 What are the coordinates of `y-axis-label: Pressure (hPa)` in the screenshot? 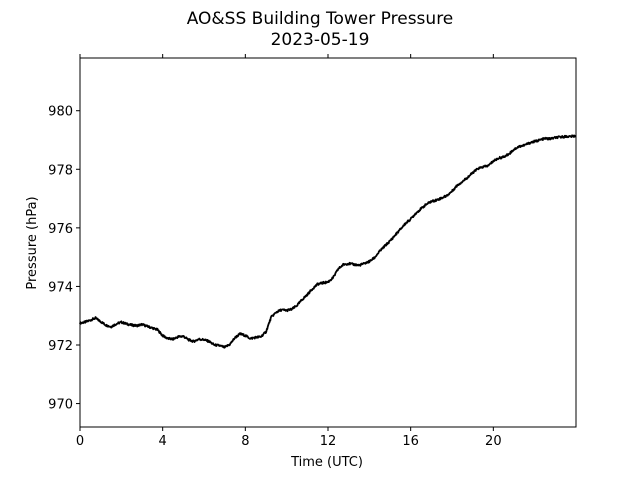 It's located at (32, 242).